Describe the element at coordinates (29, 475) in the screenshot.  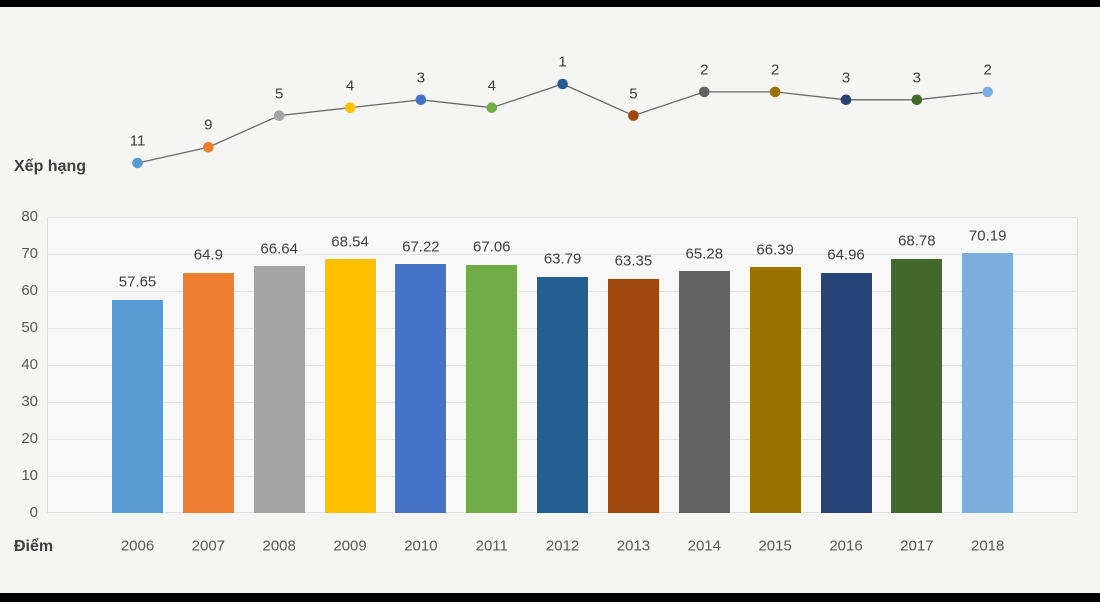
I see `y-axis-tick-label: 10` at that location.